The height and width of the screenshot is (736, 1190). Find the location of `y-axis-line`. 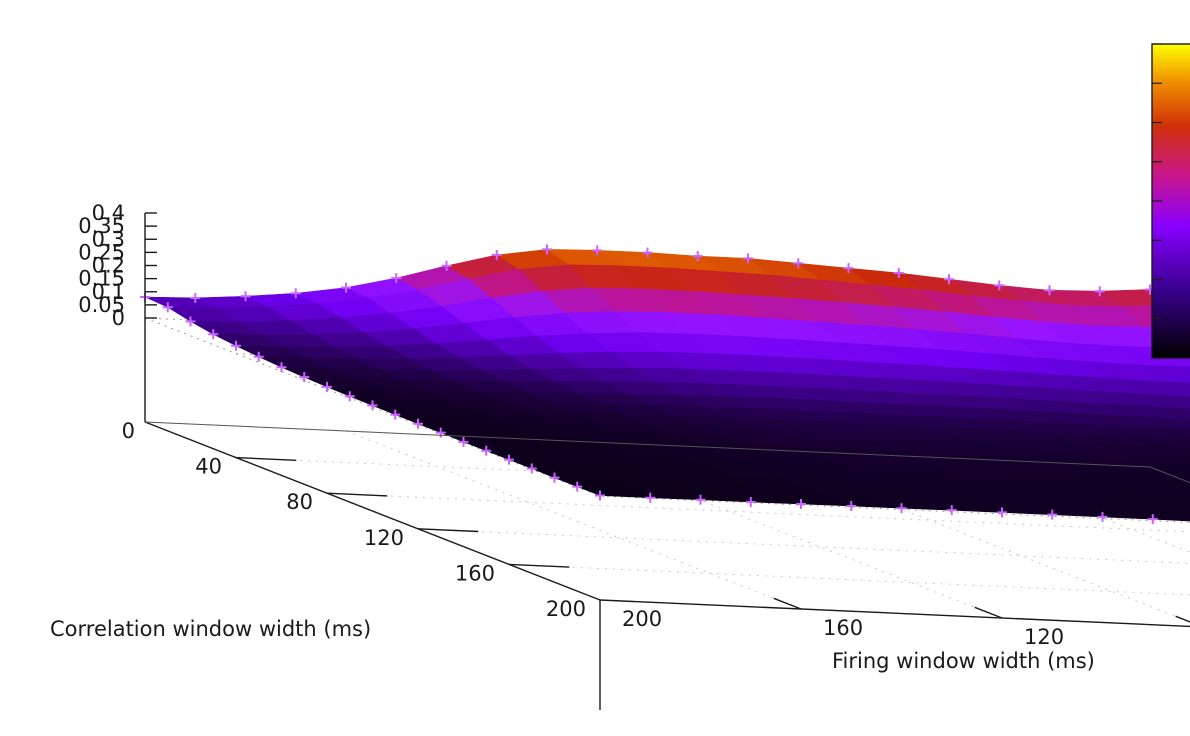

y-axis-line is located at coordinates (895, 622).